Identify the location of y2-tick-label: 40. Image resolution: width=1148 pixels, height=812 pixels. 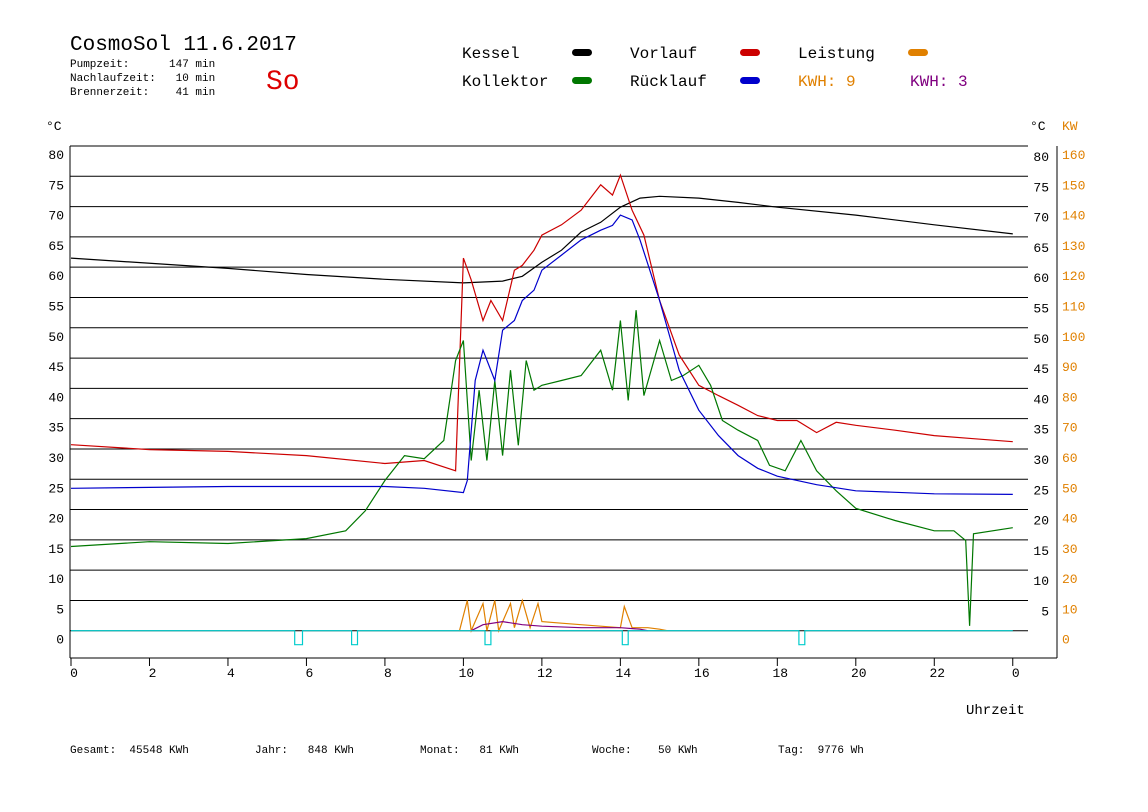
(1070, 519).